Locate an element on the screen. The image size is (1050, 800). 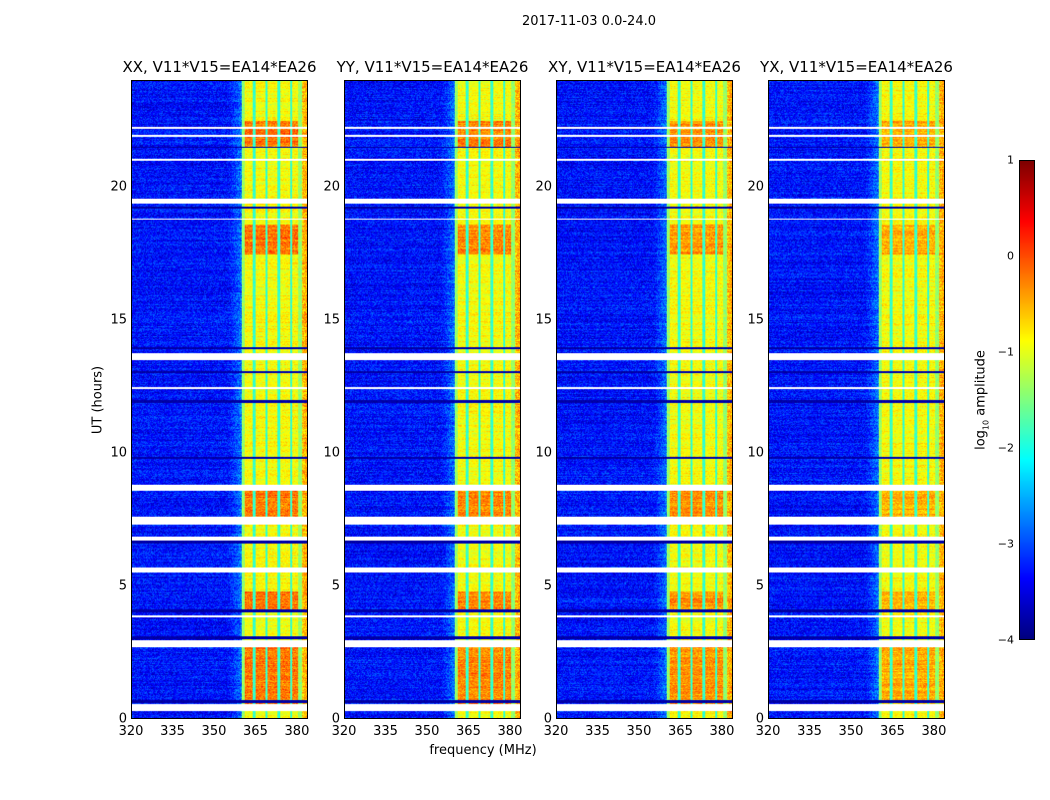
panel-title: XY, V11*V15=EA14*EA26 is located at coordinates (644, 67).